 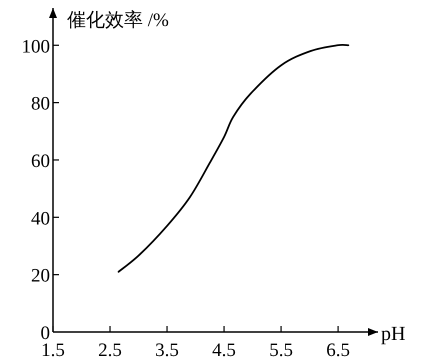 What do you see at coordinates (281, 350) in the screenshot?
I see `x-tick-label: 5.5` at bounding box center [281, 350].